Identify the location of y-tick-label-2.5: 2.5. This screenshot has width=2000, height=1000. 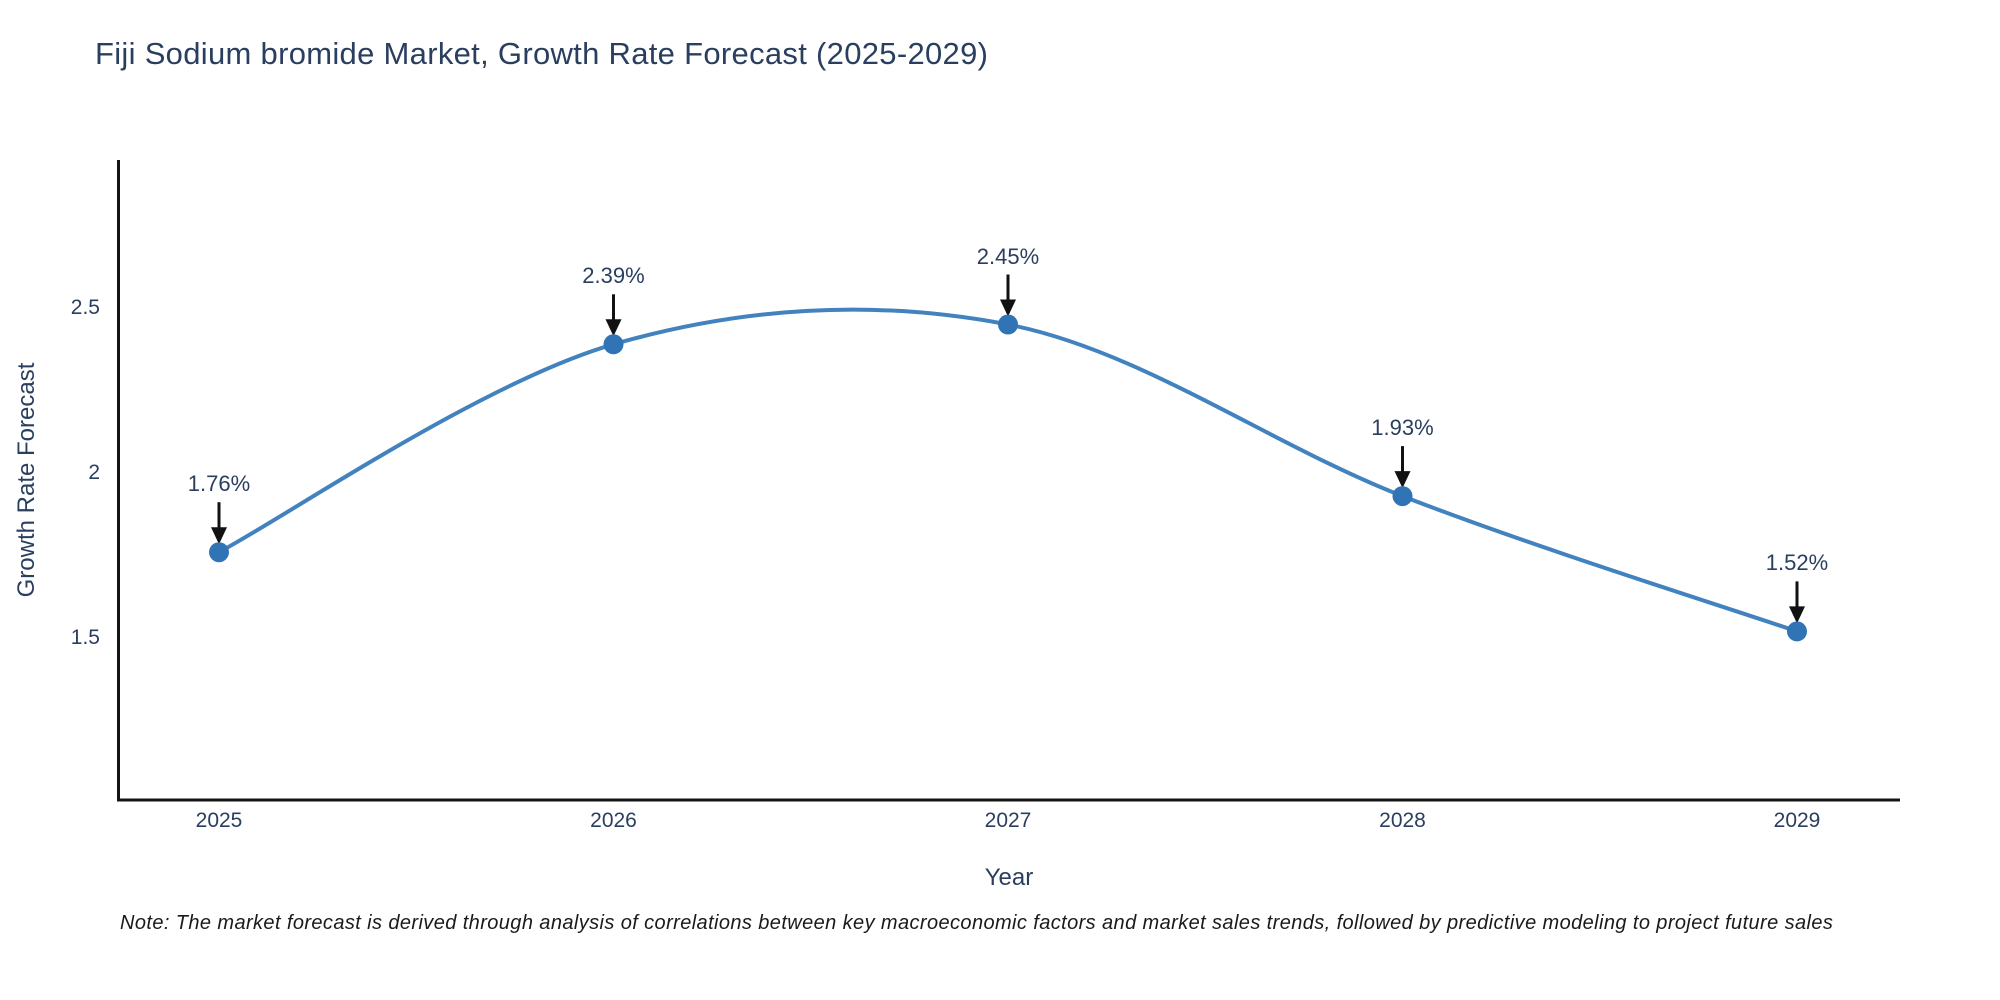
(85, 307).